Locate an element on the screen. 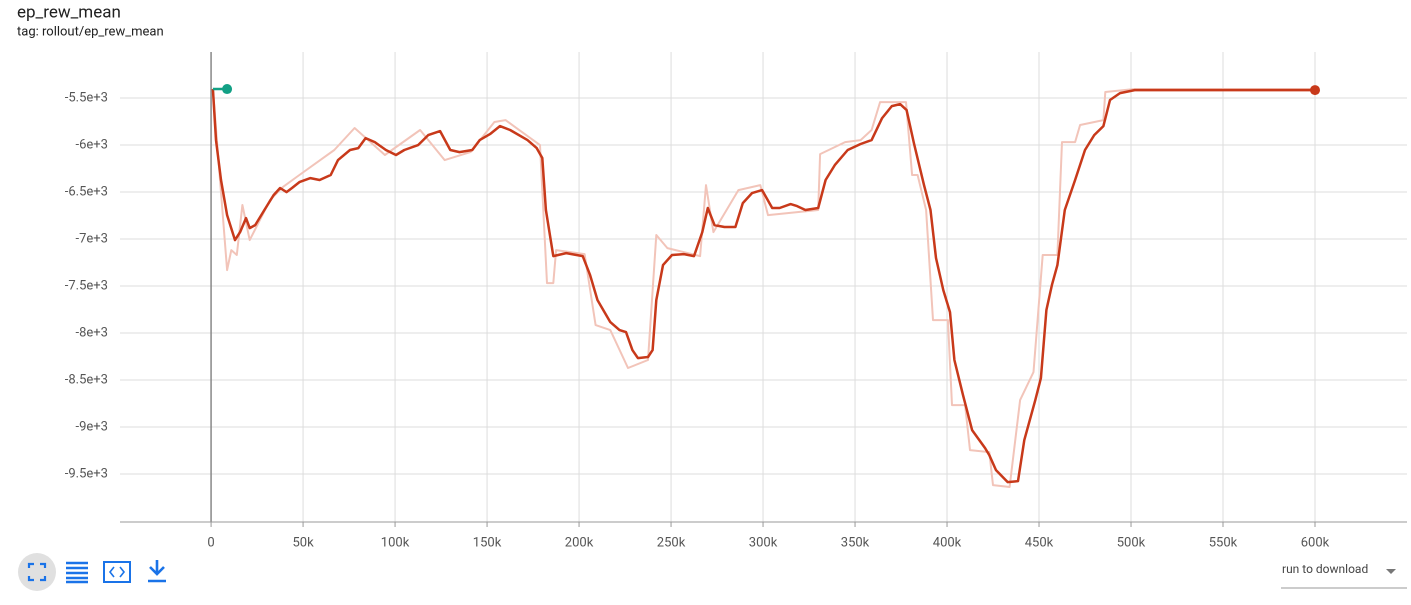 This screenshot has width=1411, height=605. x-tick-label: 350k is located at coordinates (855, 542).